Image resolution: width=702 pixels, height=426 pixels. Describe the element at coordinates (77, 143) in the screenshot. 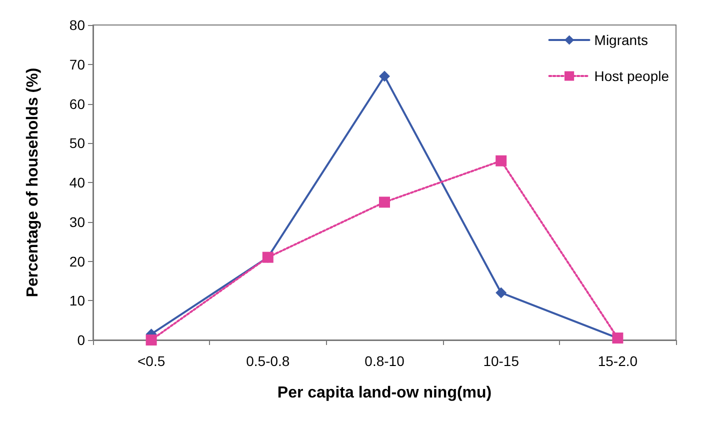

I see `y-tick-label: 50` at that location.